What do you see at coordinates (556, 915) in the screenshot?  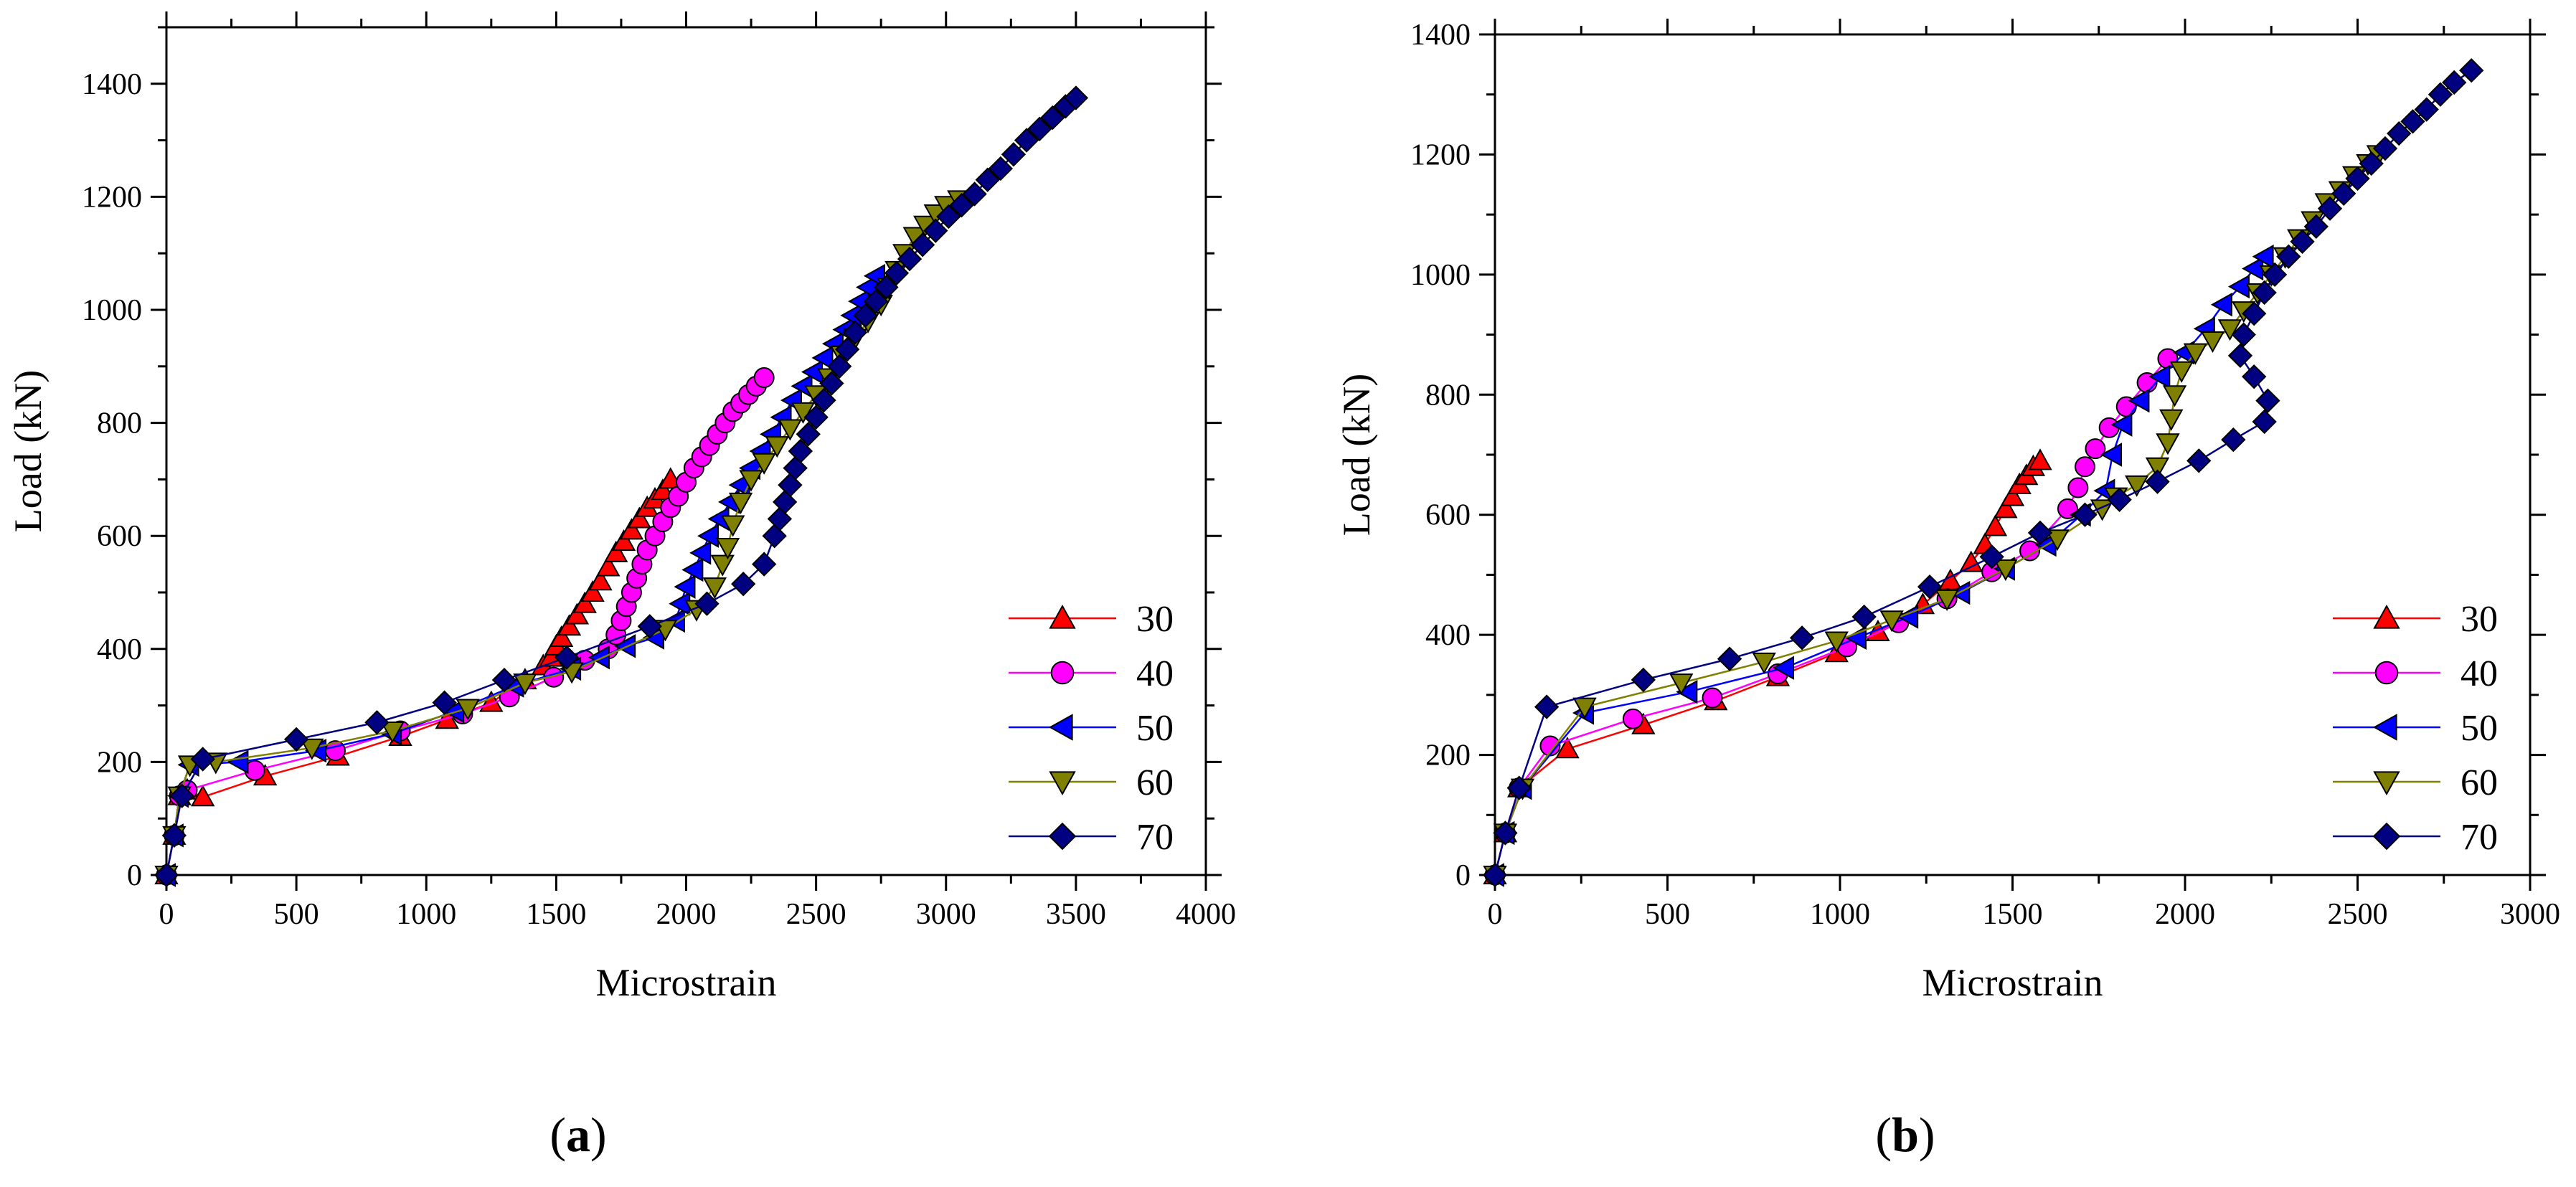 I see `x-tick-label: 1500` at bounding box center [556, 915].